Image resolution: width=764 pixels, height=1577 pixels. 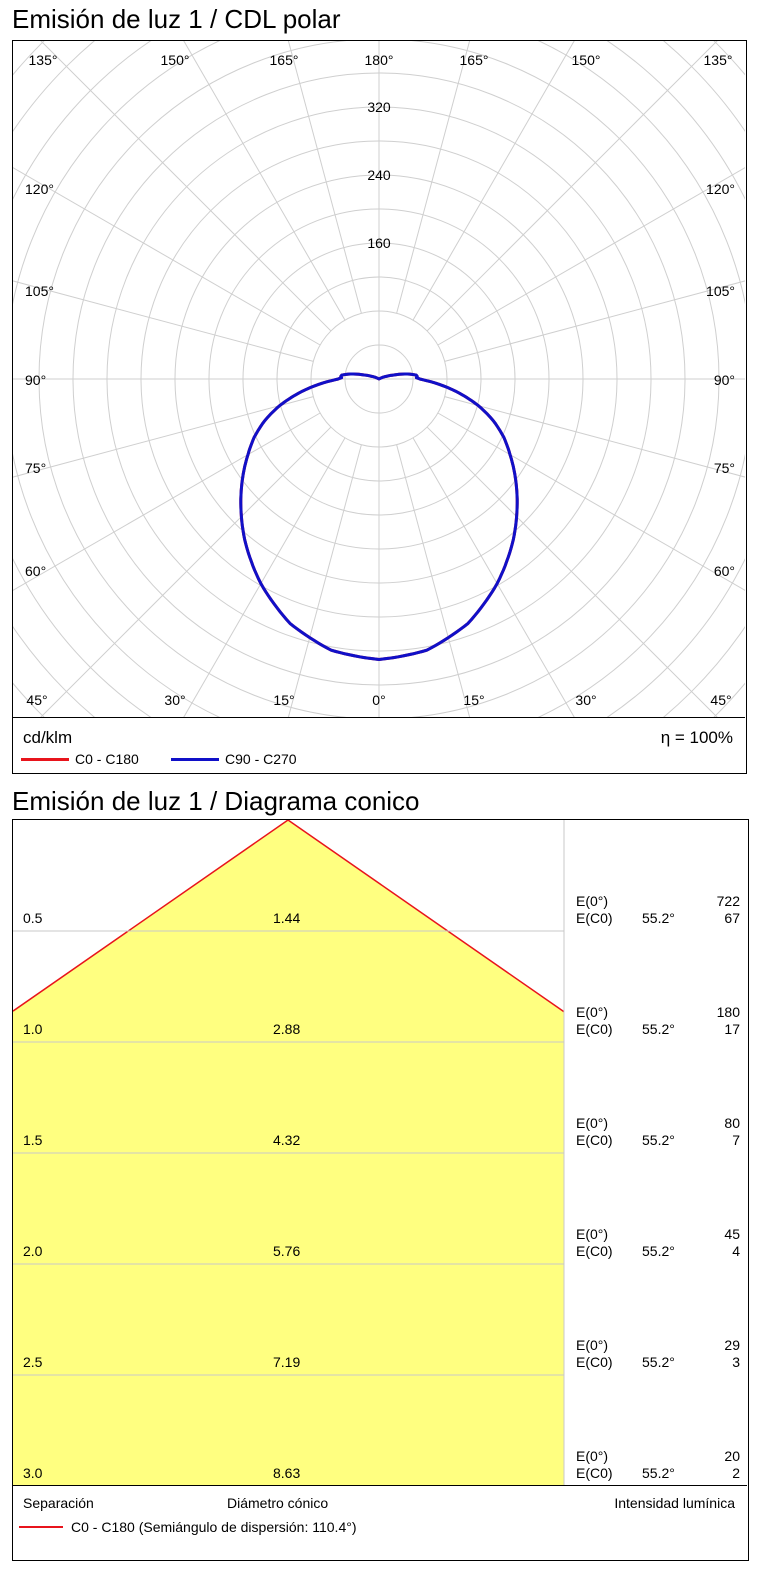 I want to click on ec0-value: 7, so click(x=736, y=1140).